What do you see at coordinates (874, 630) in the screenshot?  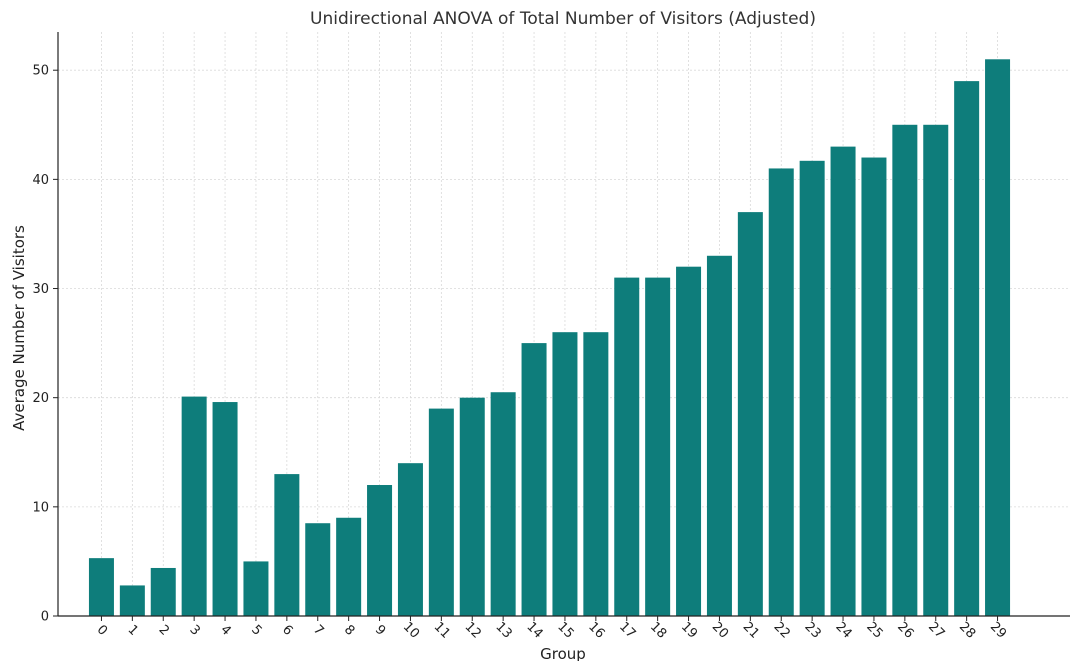 I see `x-tick-label: 25` at bounding box center [874, 630].